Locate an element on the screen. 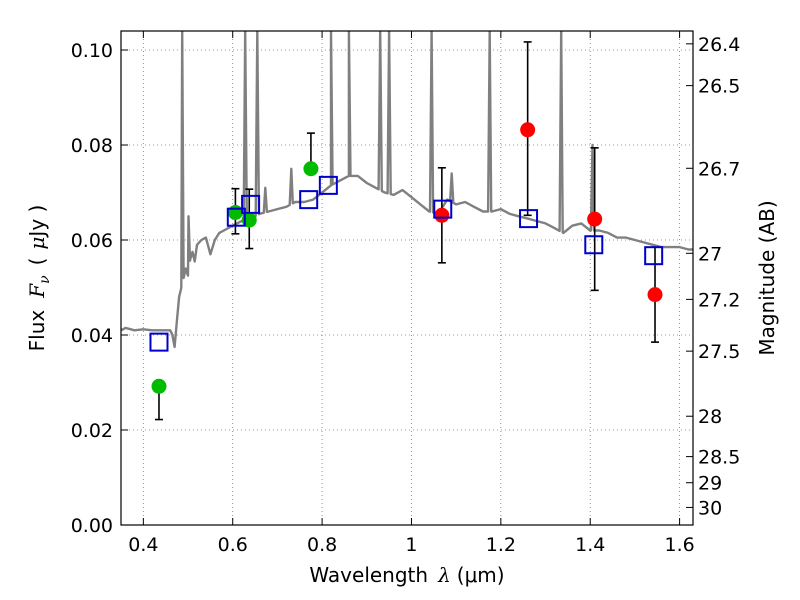 The height and width of the screenshot is (600, 800). y2-tick-label-8: 29 is located at coordinates (710, 484).